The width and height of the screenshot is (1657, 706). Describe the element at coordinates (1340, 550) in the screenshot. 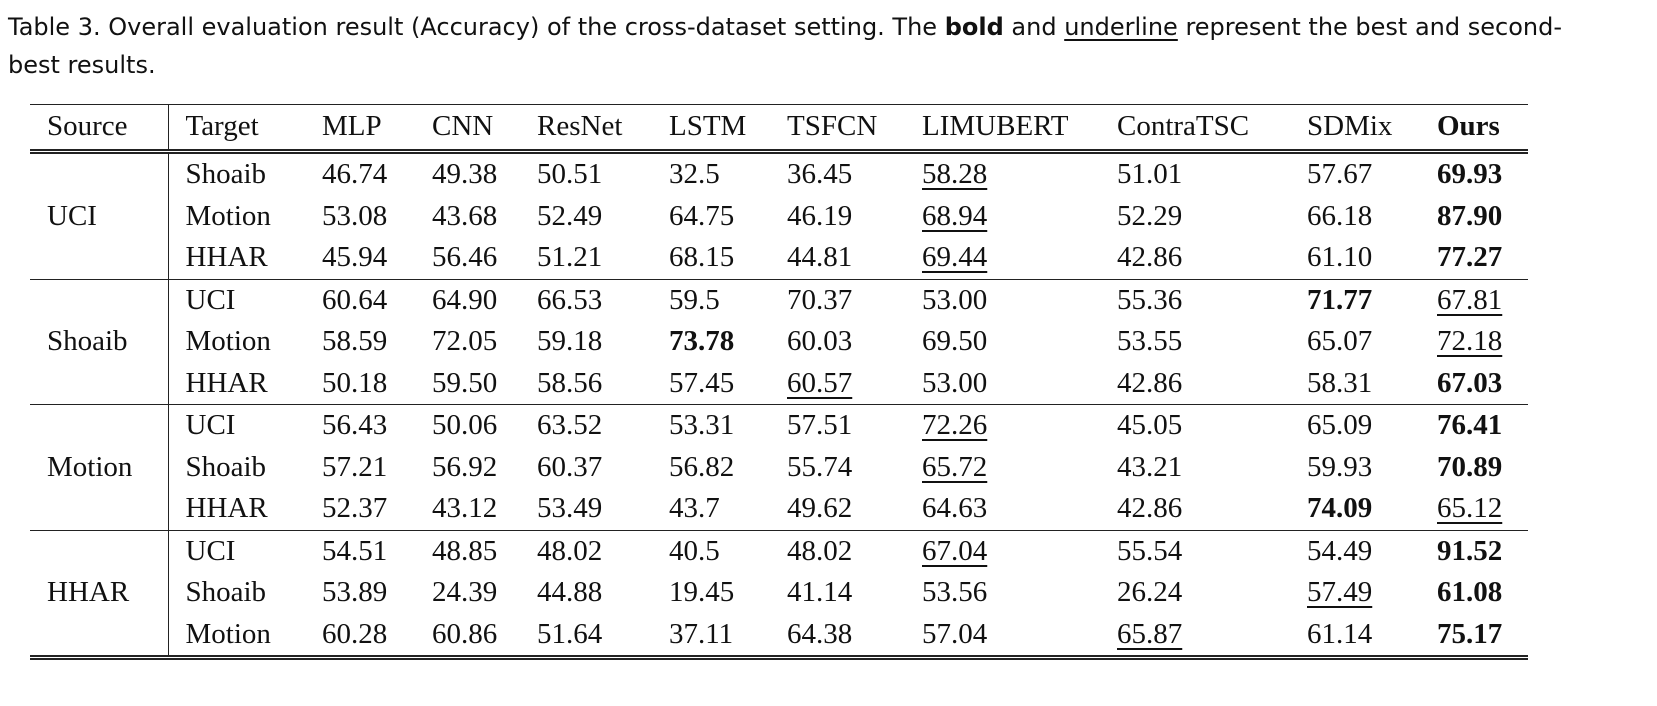

I see `value-text: 54.49` at that location.